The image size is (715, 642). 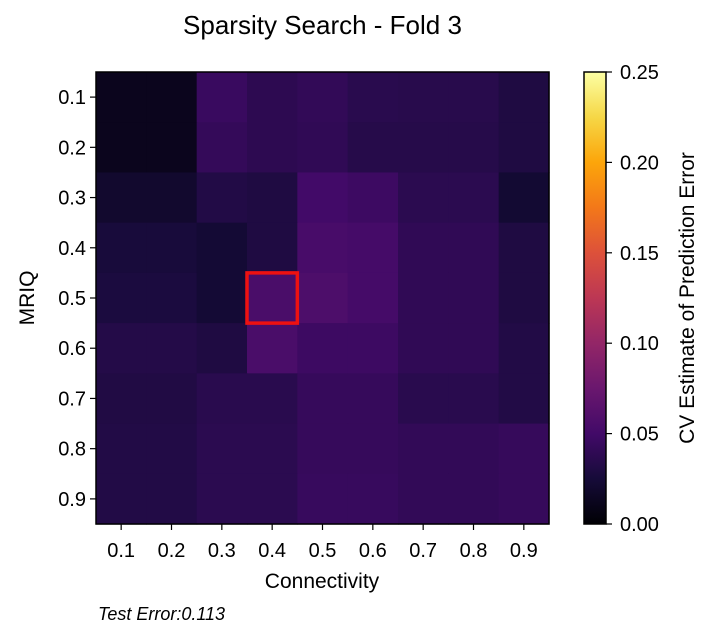 I want to click on y-tick-label: 0.4, so click(x=72, y=249).